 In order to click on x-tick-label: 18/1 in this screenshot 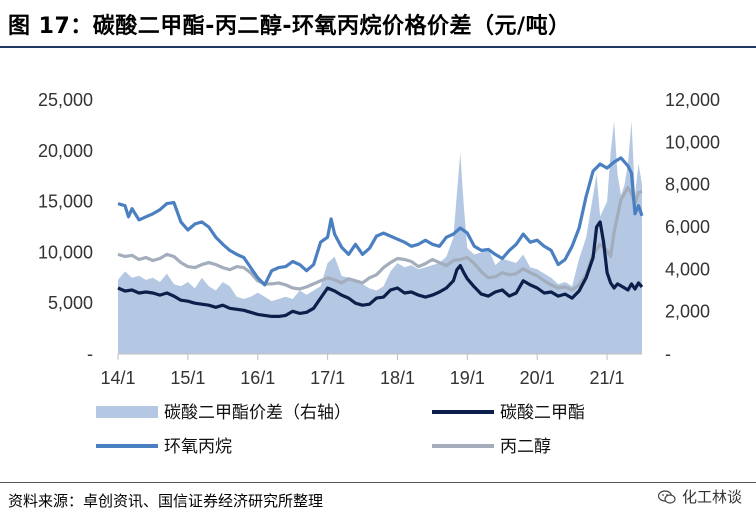, I will do `click(397, 378)`.